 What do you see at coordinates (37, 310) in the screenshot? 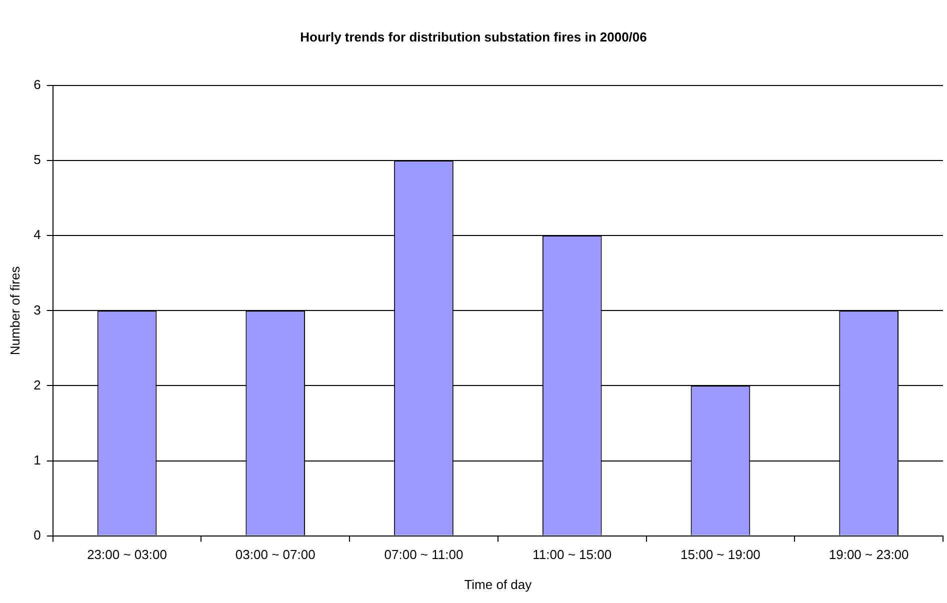
I see `y-tick-label: 3` at bounding box center [37, 310].